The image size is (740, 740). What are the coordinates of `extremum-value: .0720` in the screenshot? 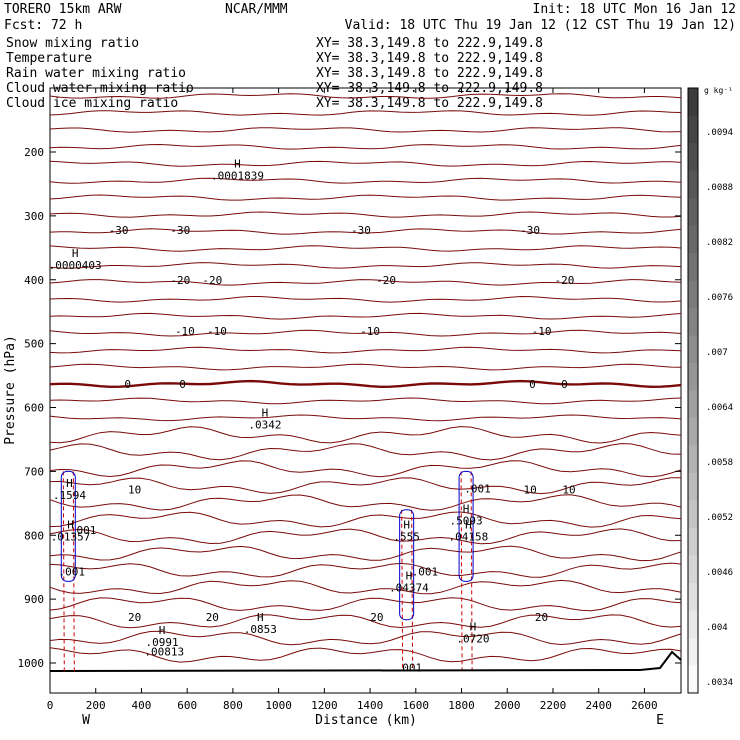 It's located at (472, 639).